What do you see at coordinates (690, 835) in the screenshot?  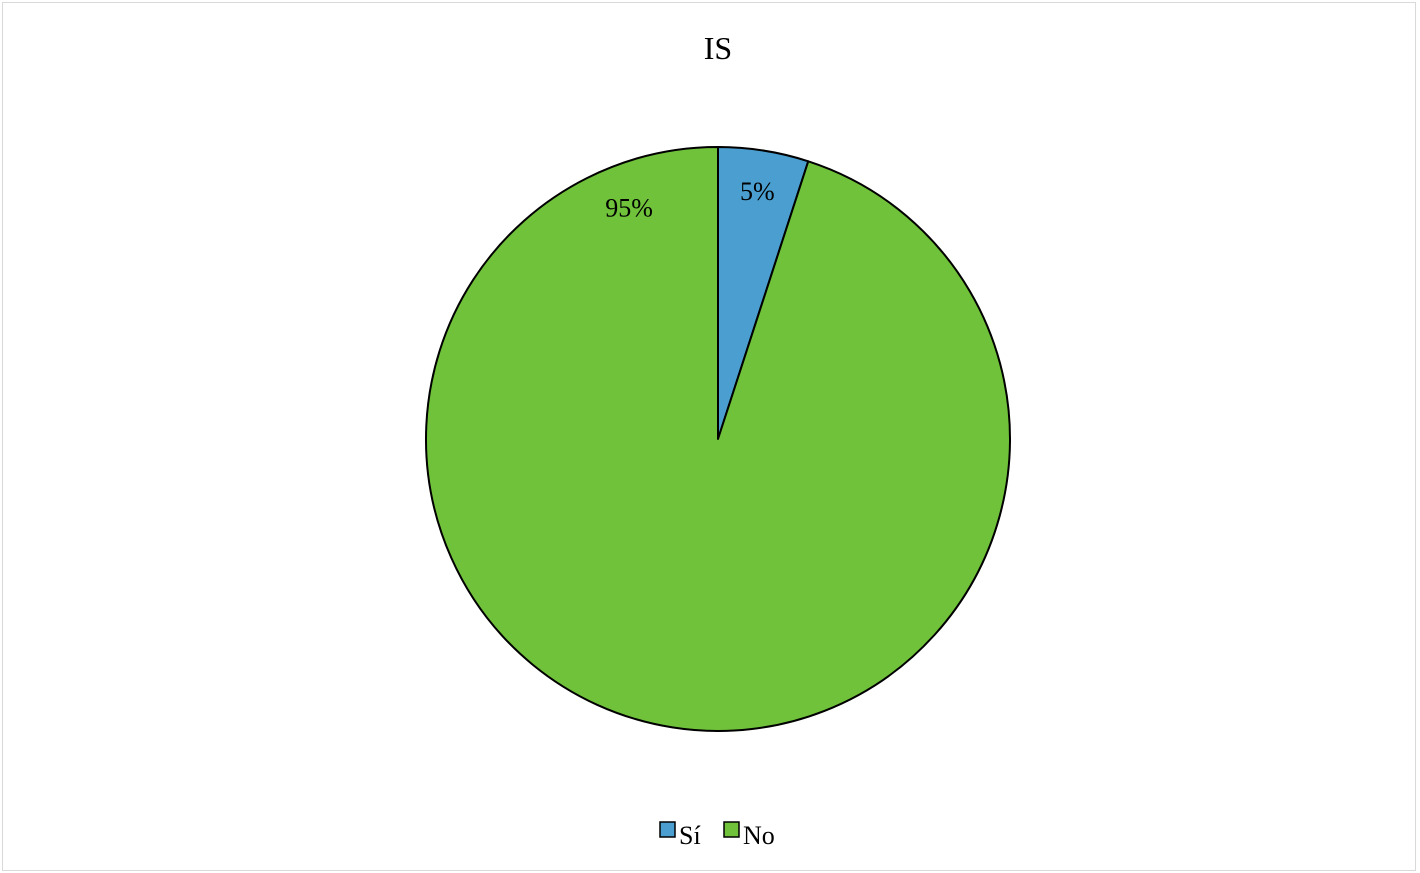 I see `legend-label-0: Sí` at bounding box center [690, 835].